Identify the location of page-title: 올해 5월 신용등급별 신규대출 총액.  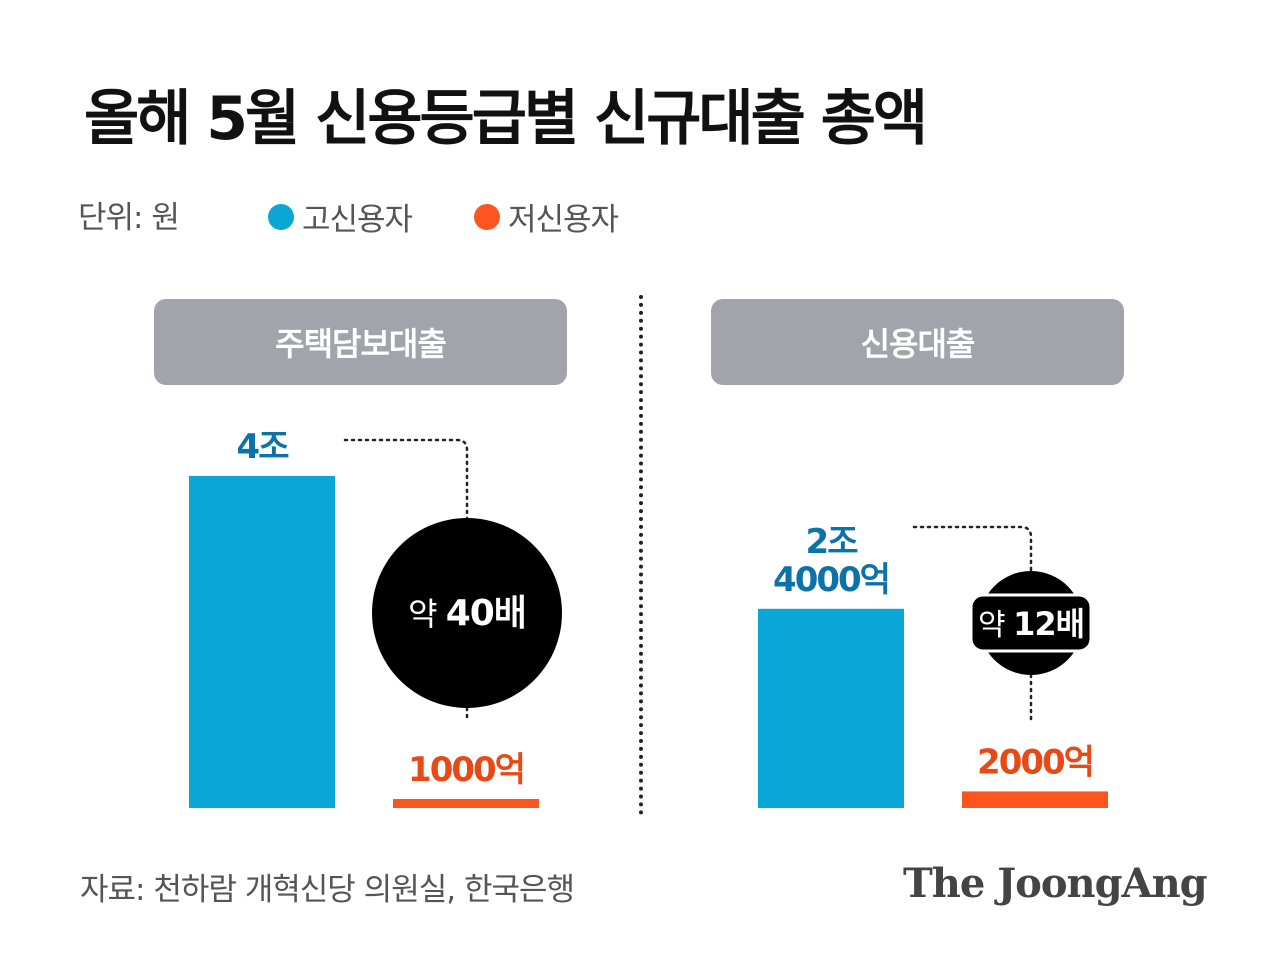
(506, 119).